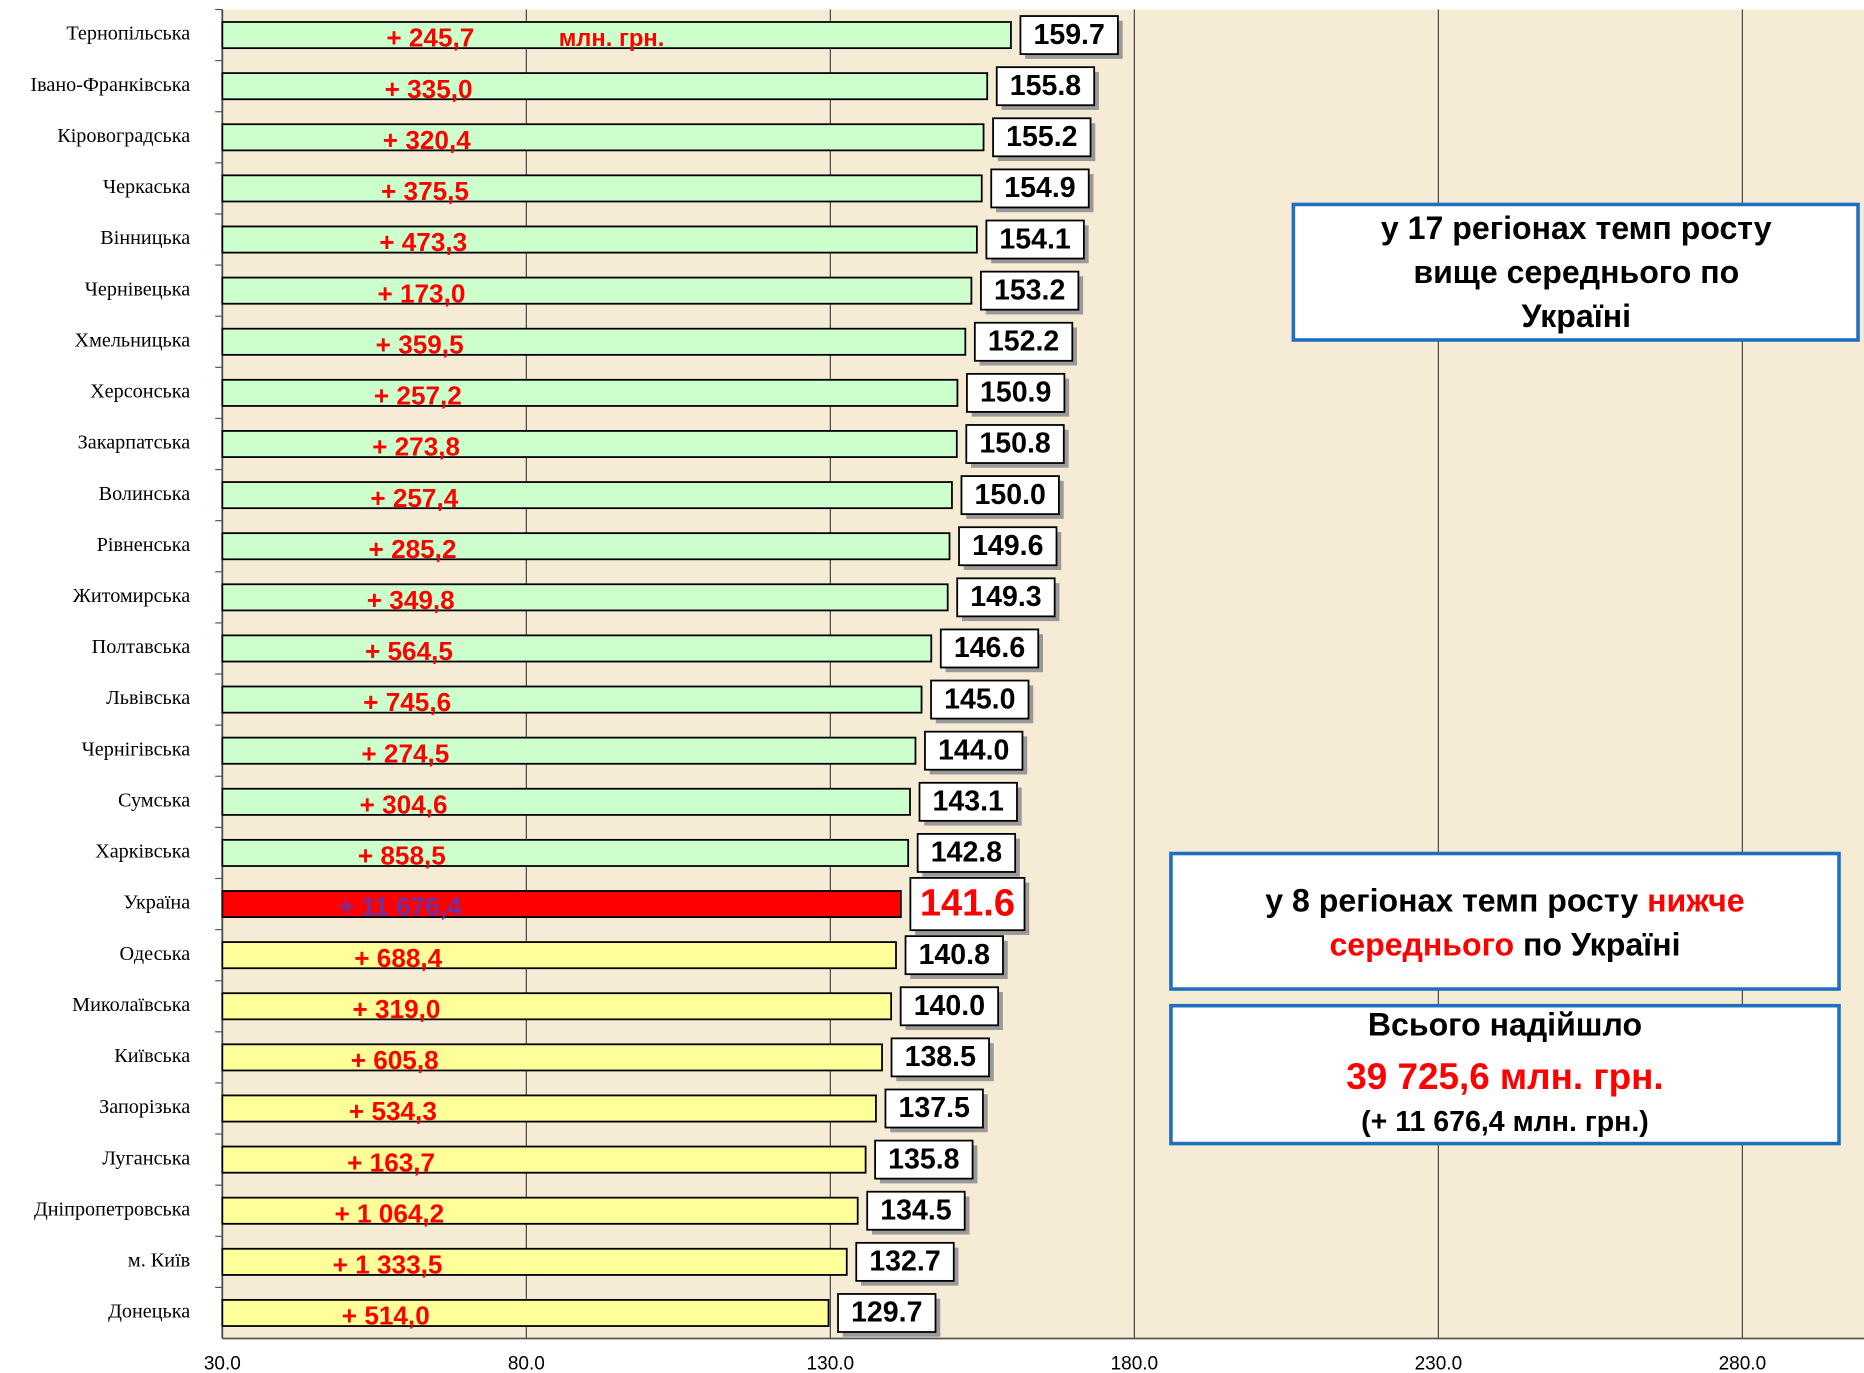 The width and height of the screenshot is (1864, 1373). Describe the element at coordinates (136, 749) in the screenshot. I see `y-tick-label: Чернігівська` at that location.